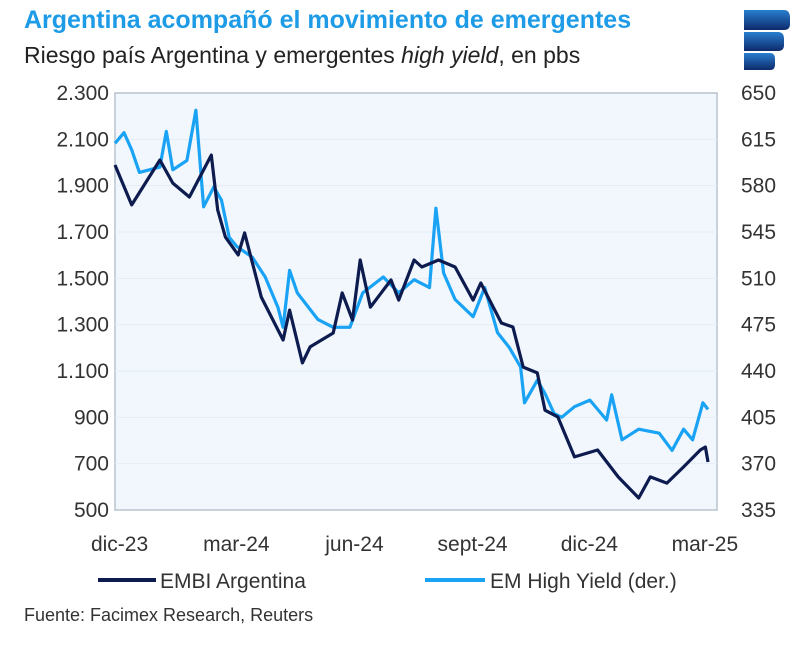 The image size is (800, 645). Describe the element at coordinates (82, 93) in the screenshot. I see `y-left-tick-label: 2.300` at that location.